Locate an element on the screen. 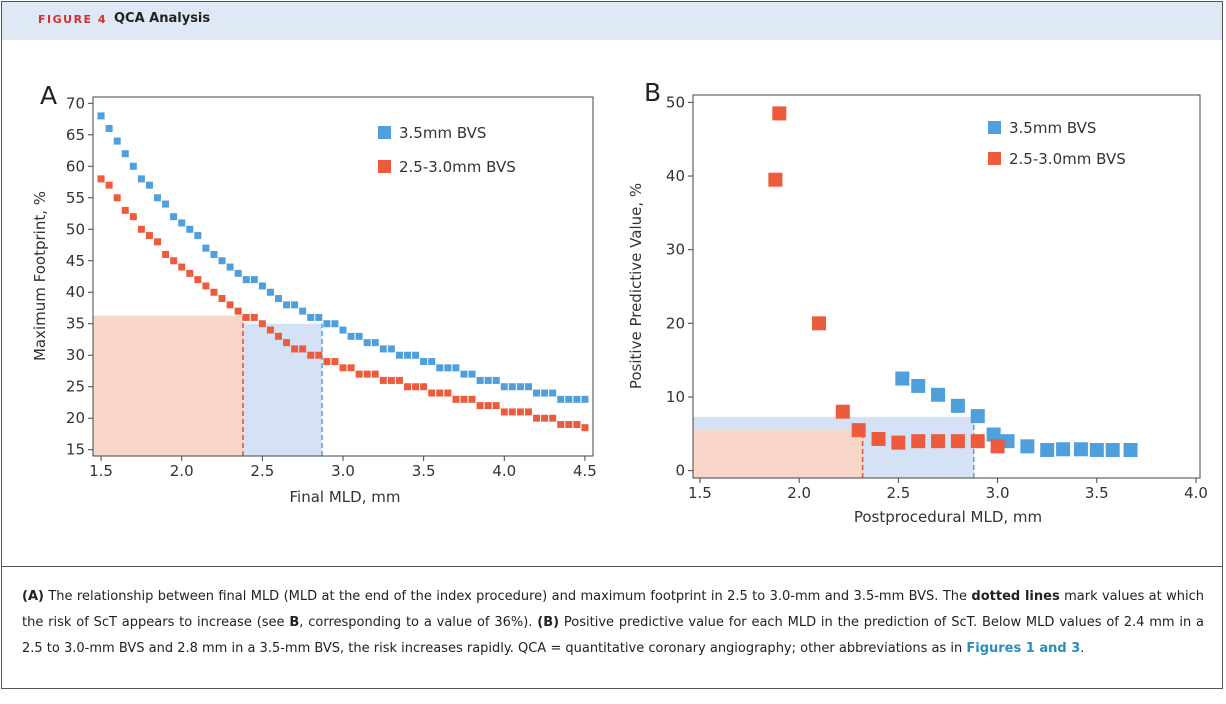 The width and height of the screenshot is (1226, 704). figure-title: QCA Analysis is located at coordinates (162, 18).